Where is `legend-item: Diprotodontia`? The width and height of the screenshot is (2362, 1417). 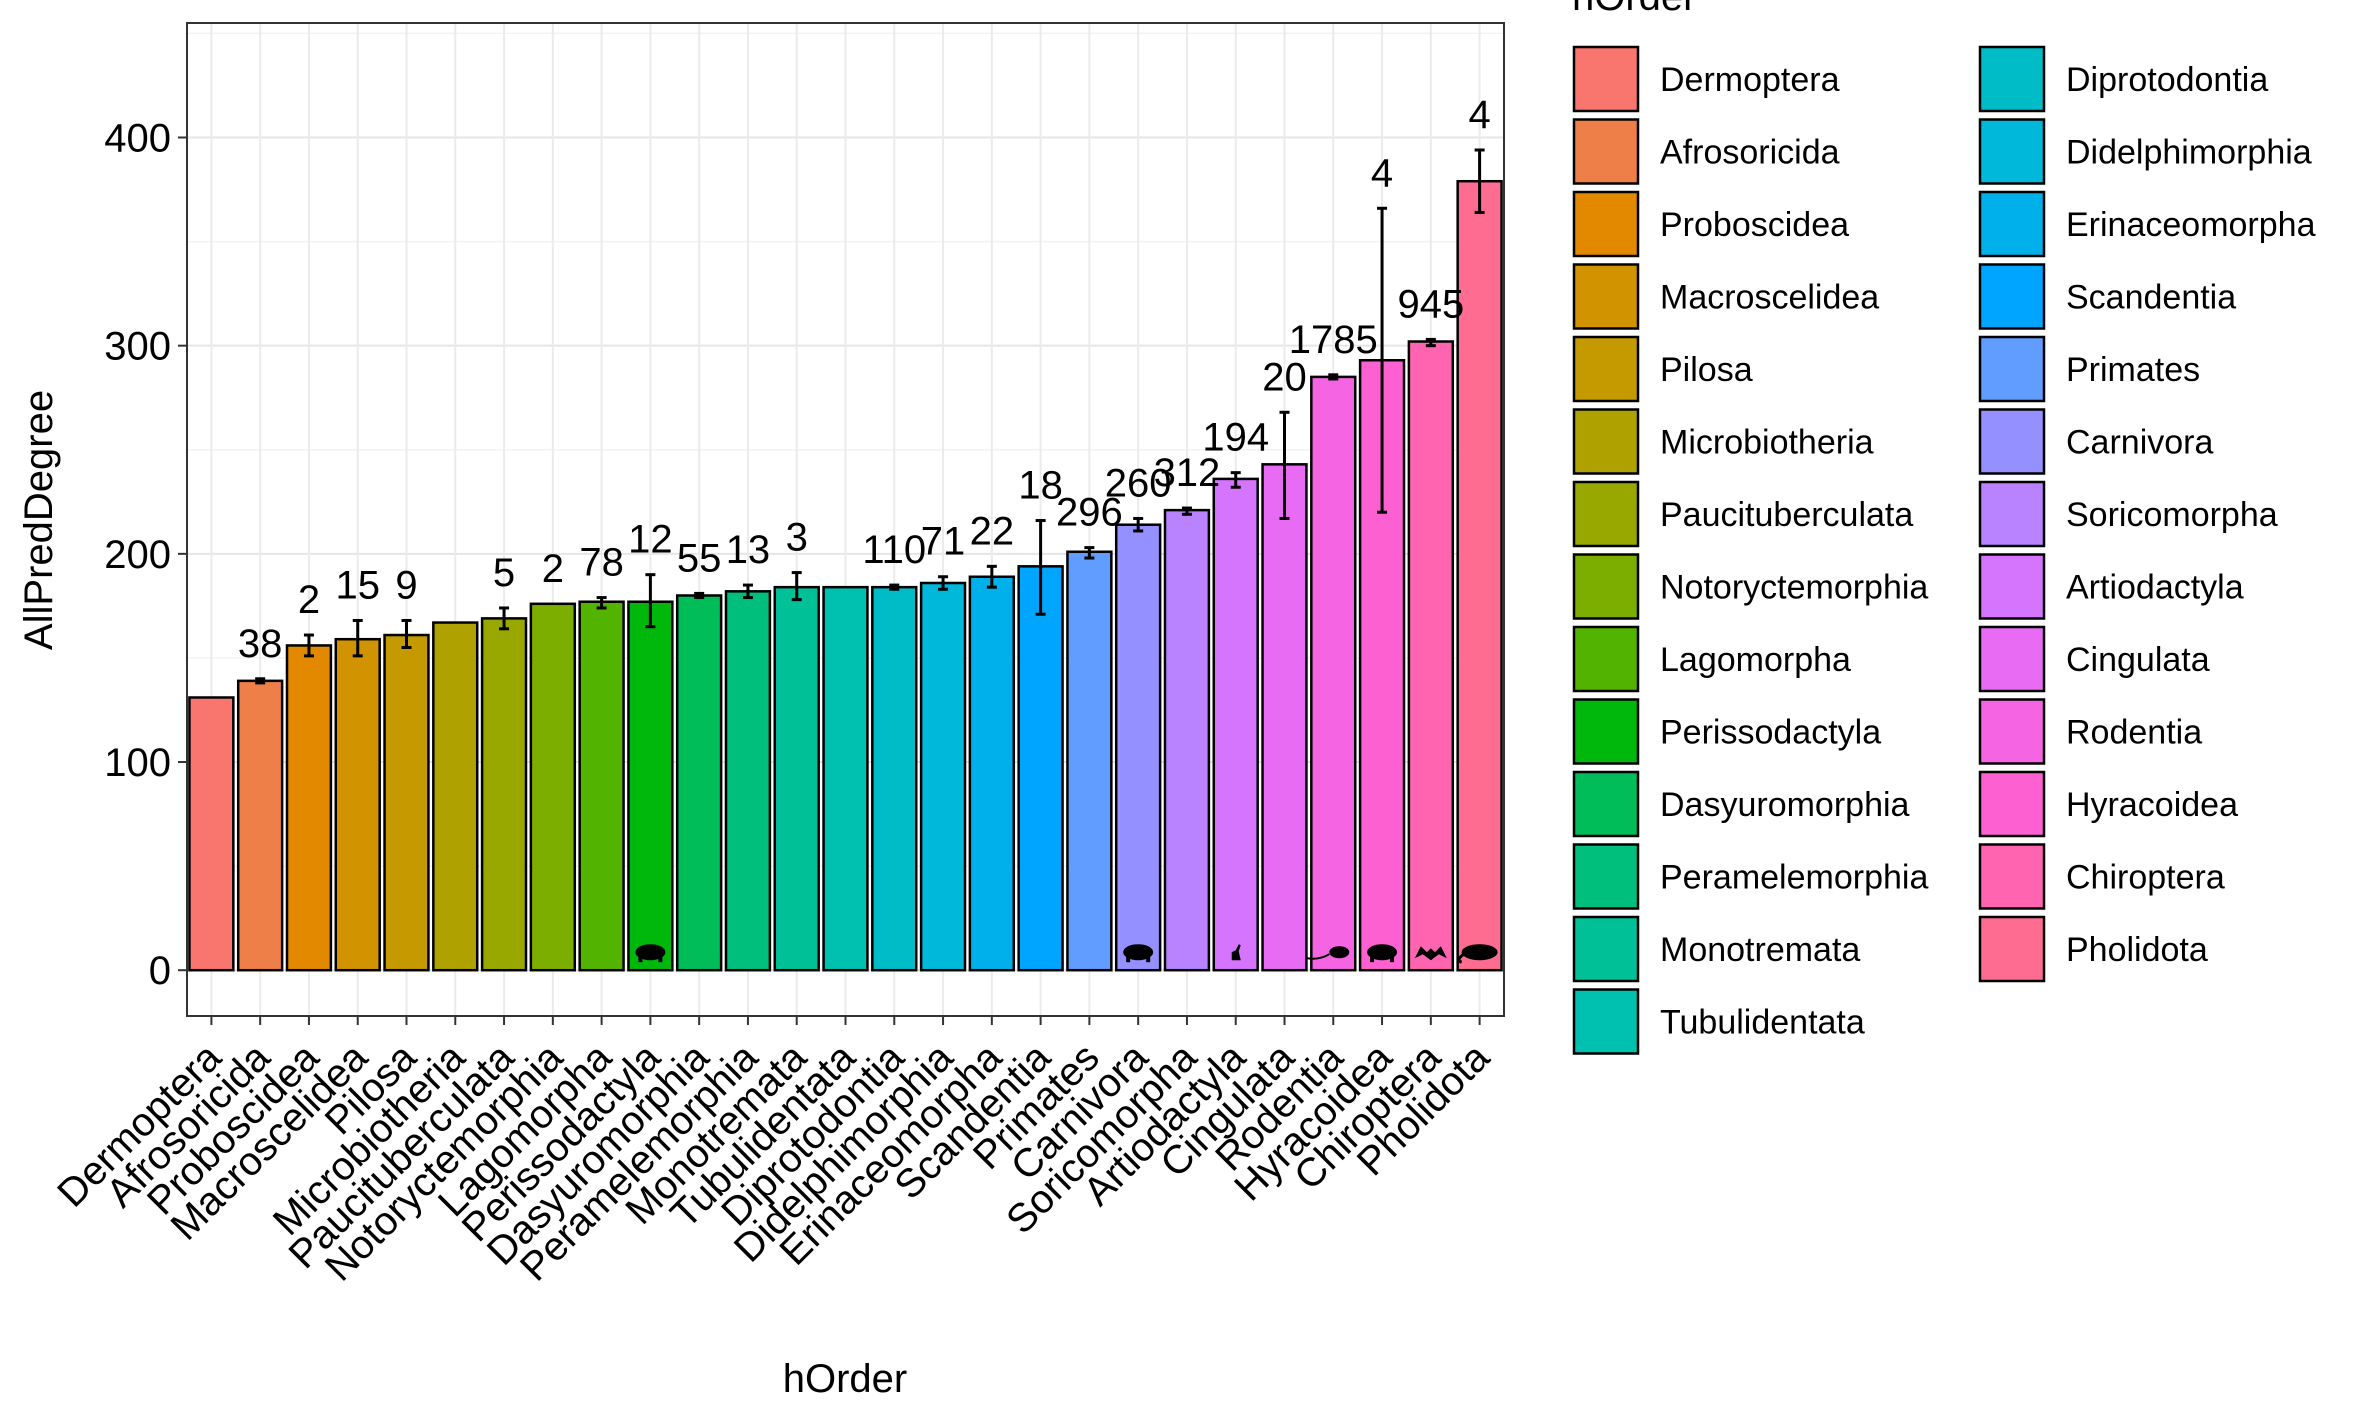 legend-item: Diprotodontia is located at coordinates (2123, 79).